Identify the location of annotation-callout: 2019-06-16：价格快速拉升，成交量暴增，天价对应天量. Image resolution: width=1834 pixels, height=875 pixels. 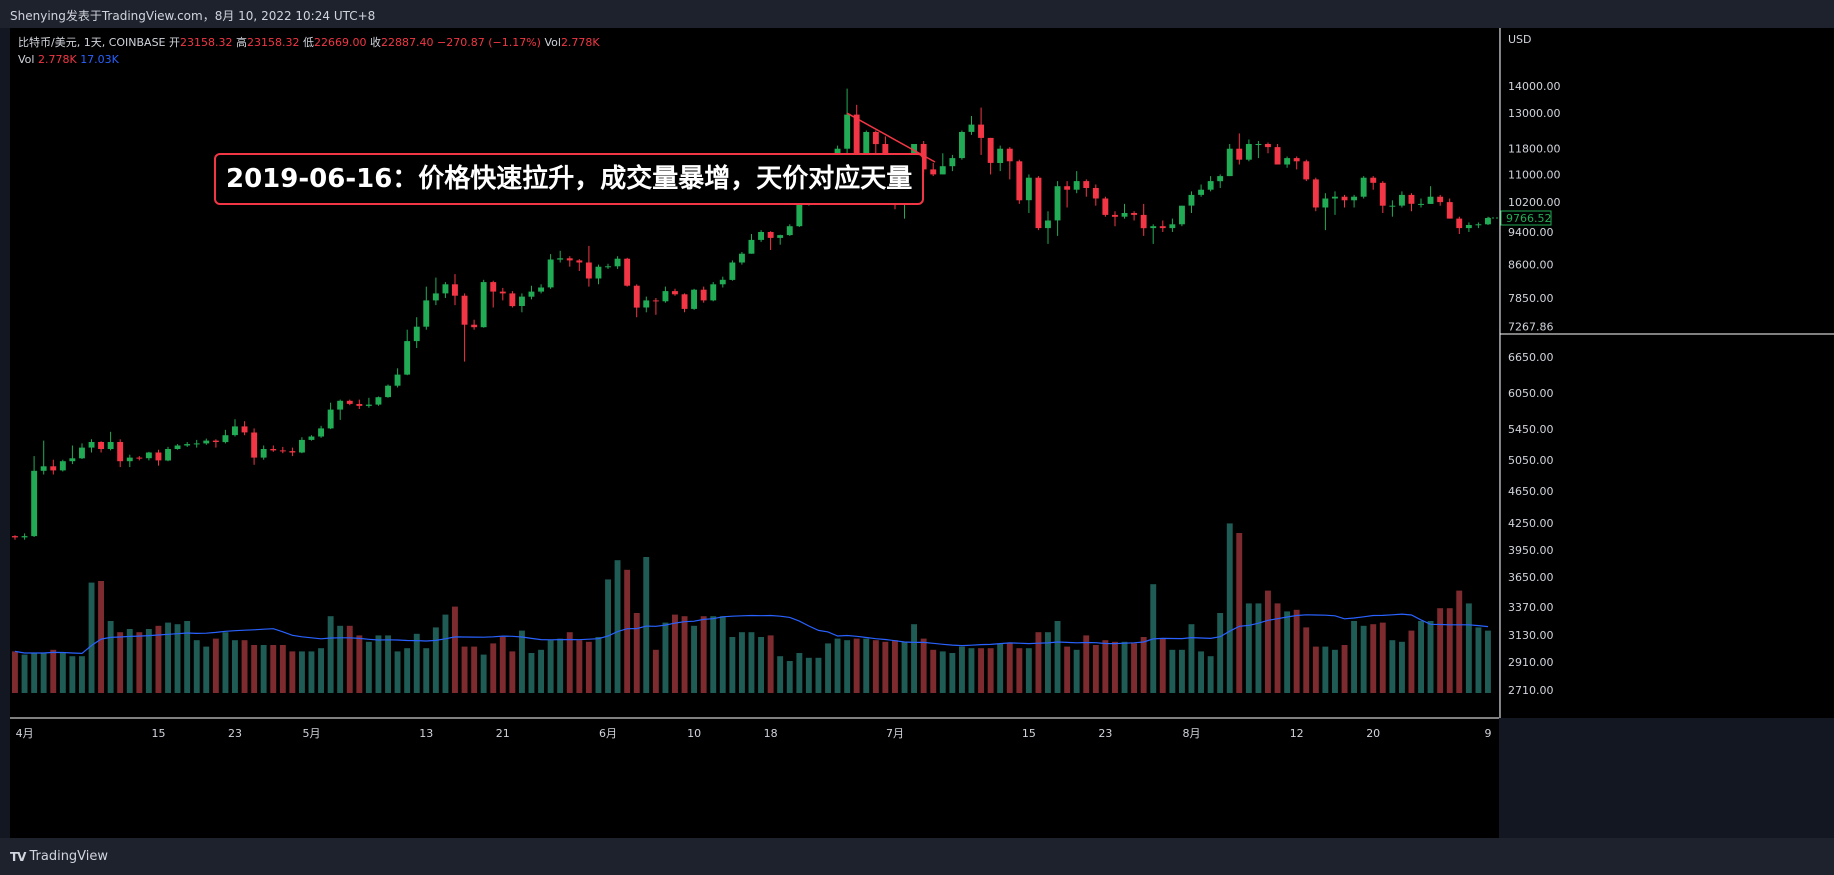
(569, 179).